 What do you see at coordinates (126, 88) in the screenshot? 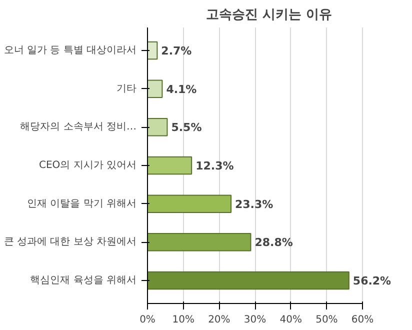
I see `y-tick-label: 기타` at bounding box center [126, 88].